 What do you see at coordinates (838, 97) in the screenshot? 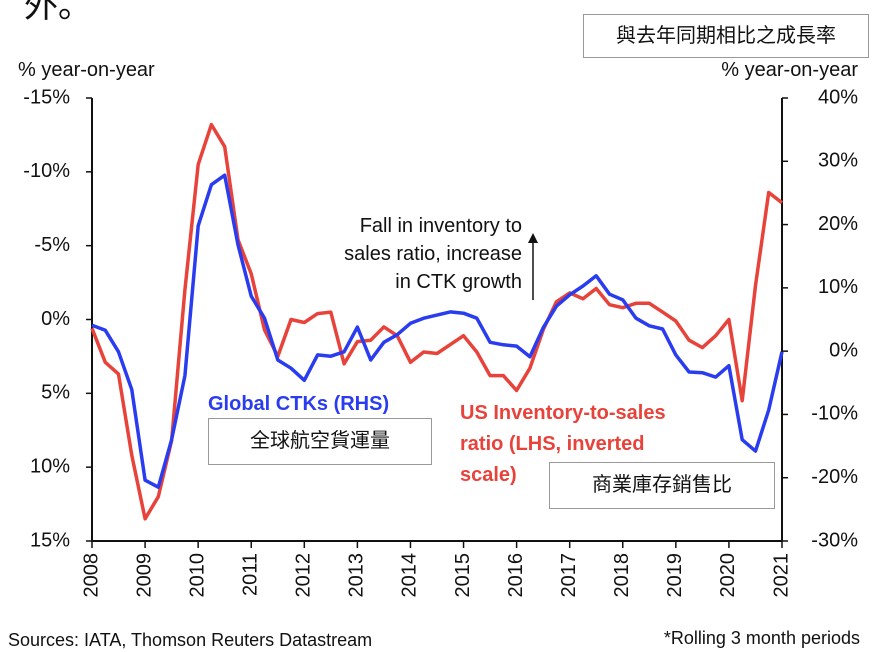
I see `y2-tick-label: 40%` at bounding box center [838, 97].